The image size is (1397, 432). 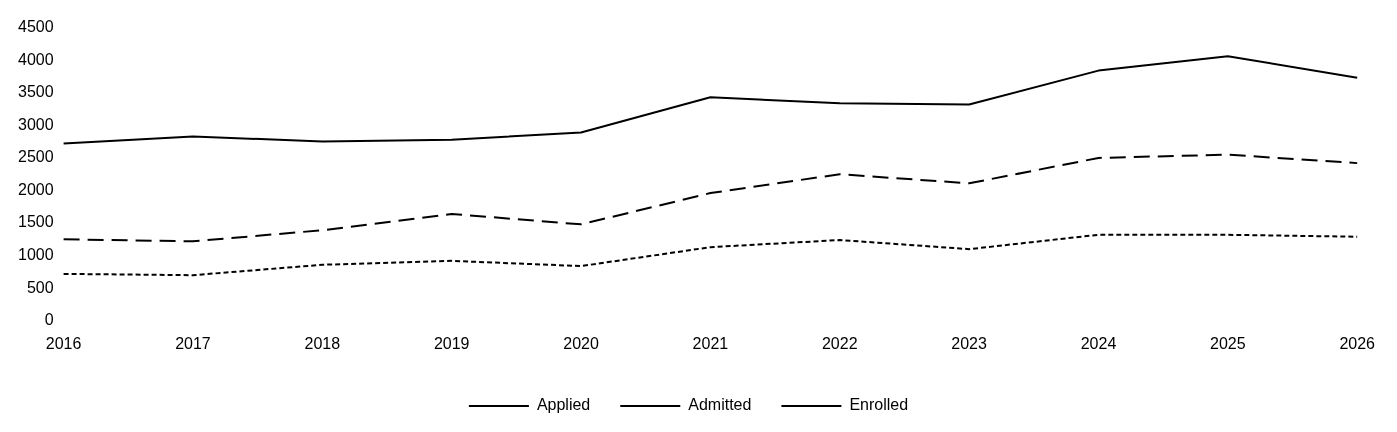 I want to click on x-tick-label: 2016, so click(x=63, y=343).